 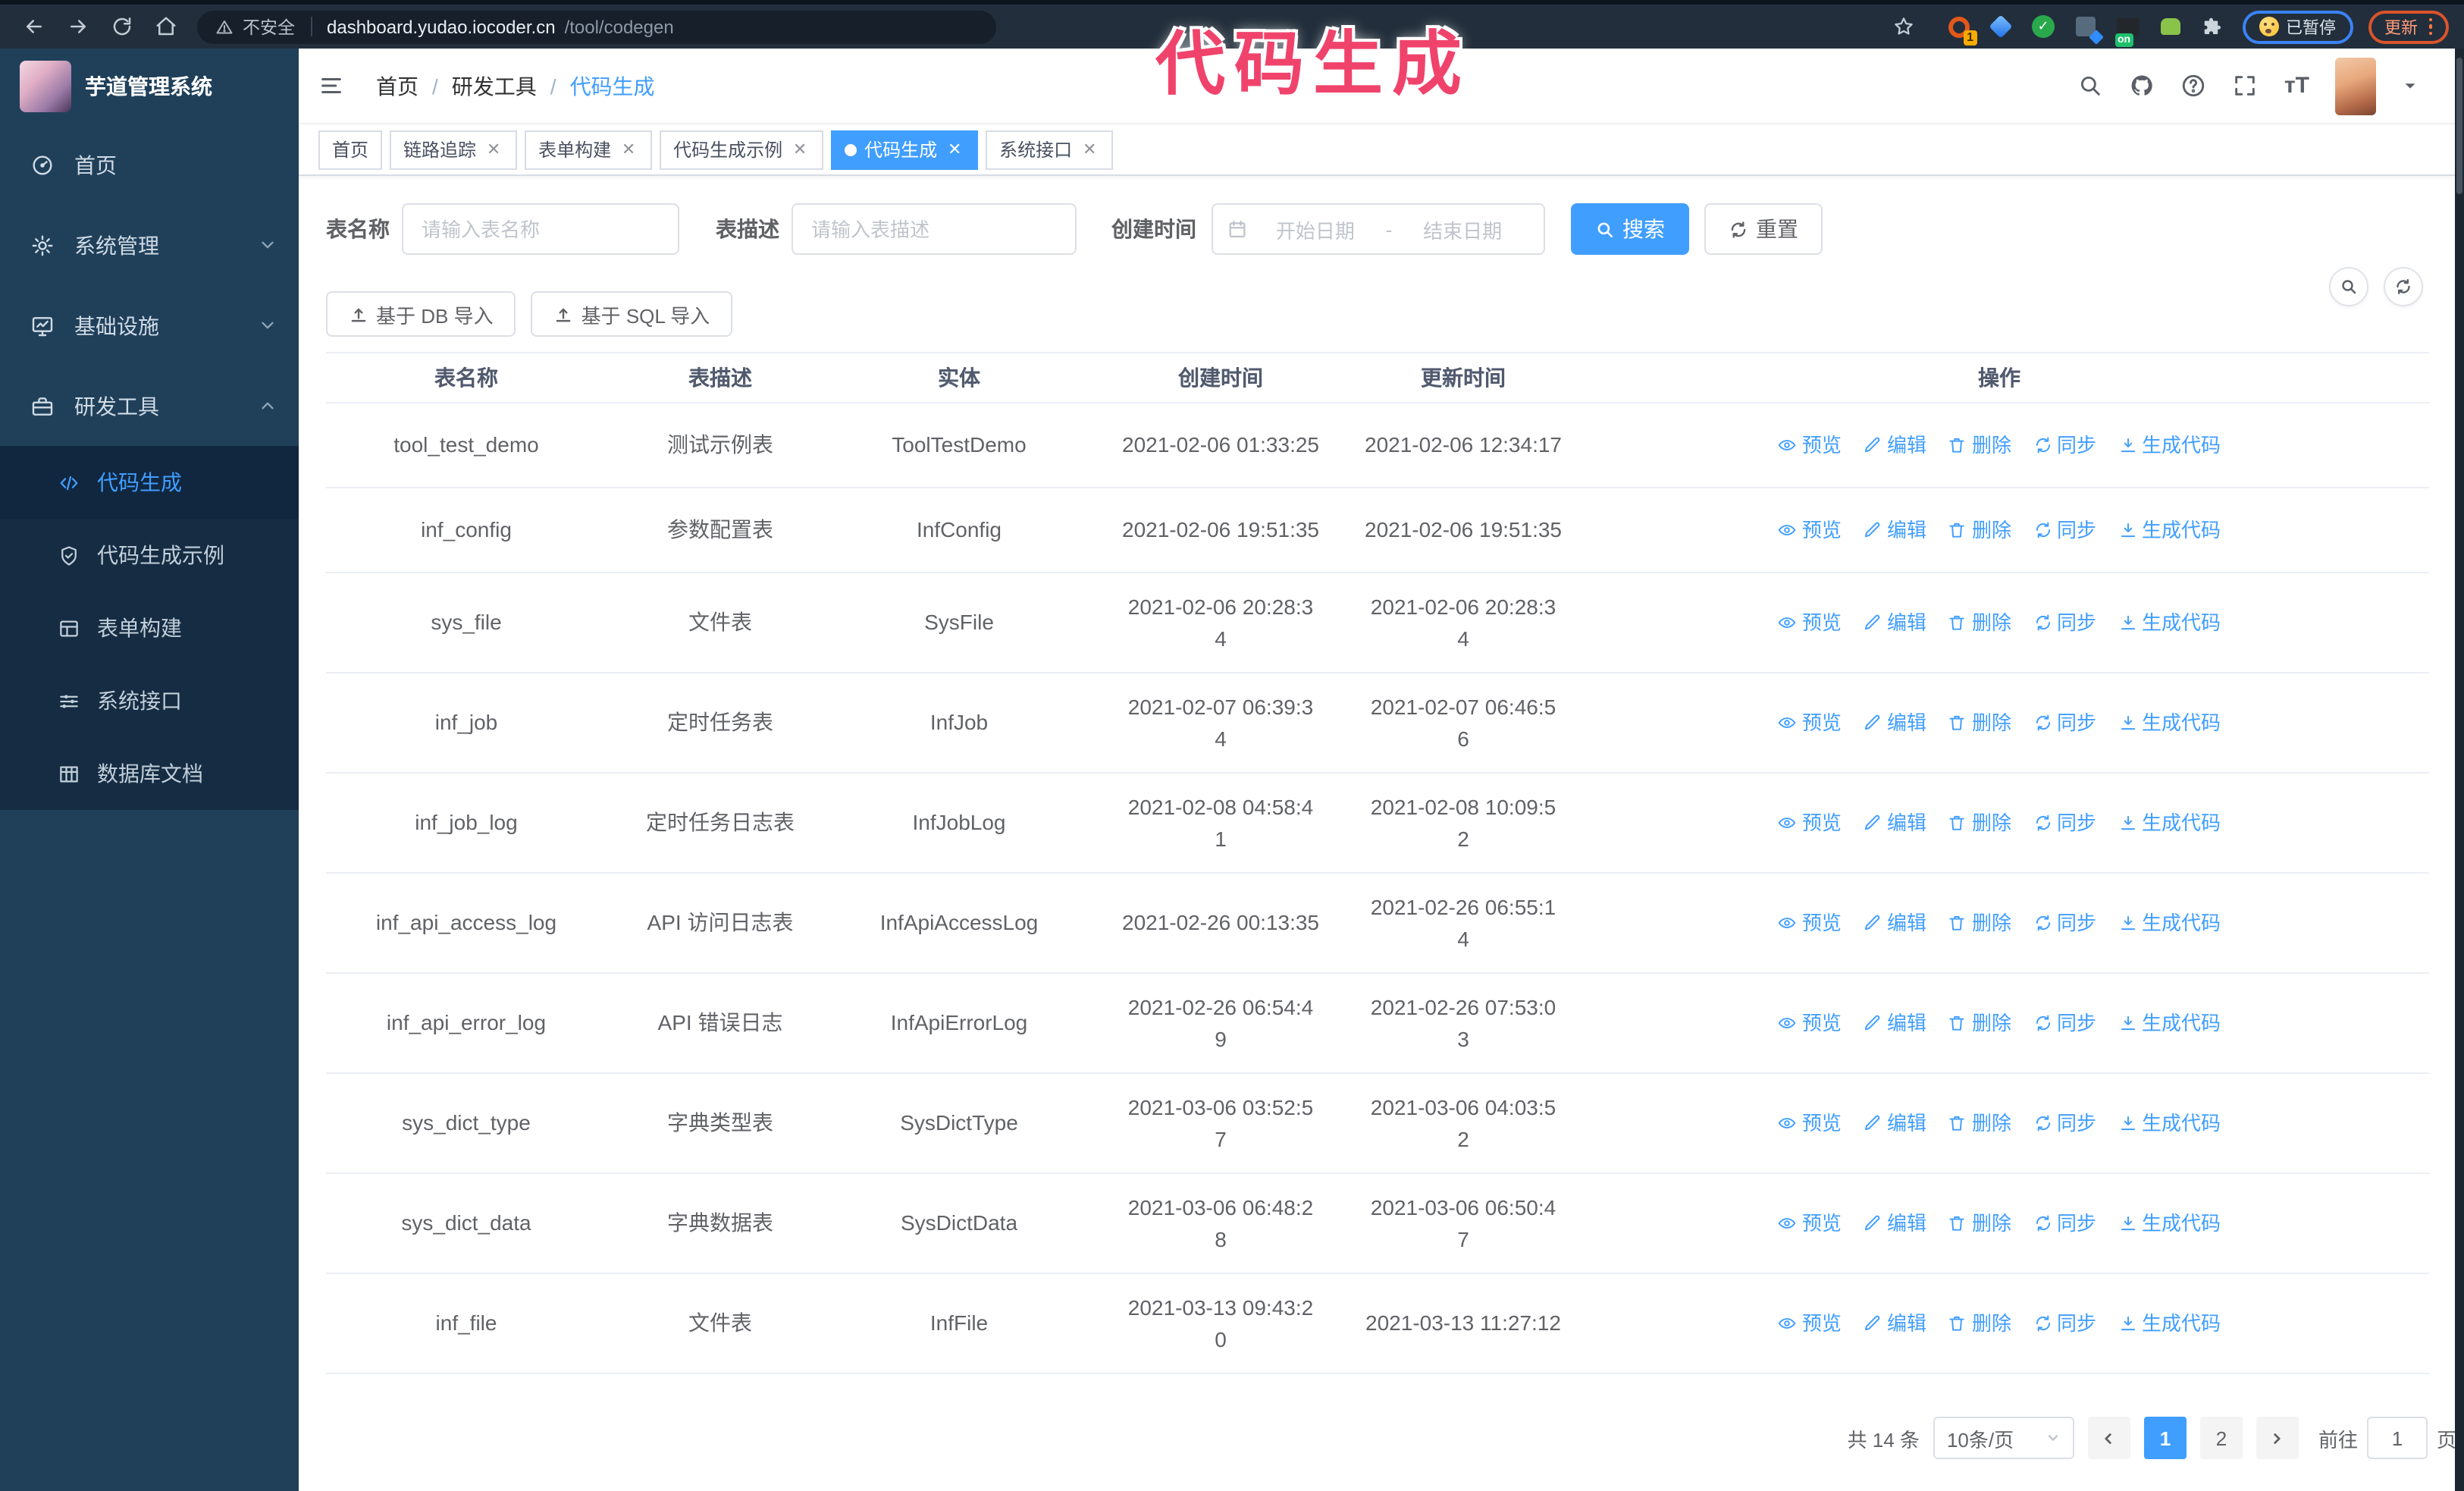 What do you see at coordinates (2143, 86) in the screenshot?
I see `github-icon` at bounding box center [2143, 86].